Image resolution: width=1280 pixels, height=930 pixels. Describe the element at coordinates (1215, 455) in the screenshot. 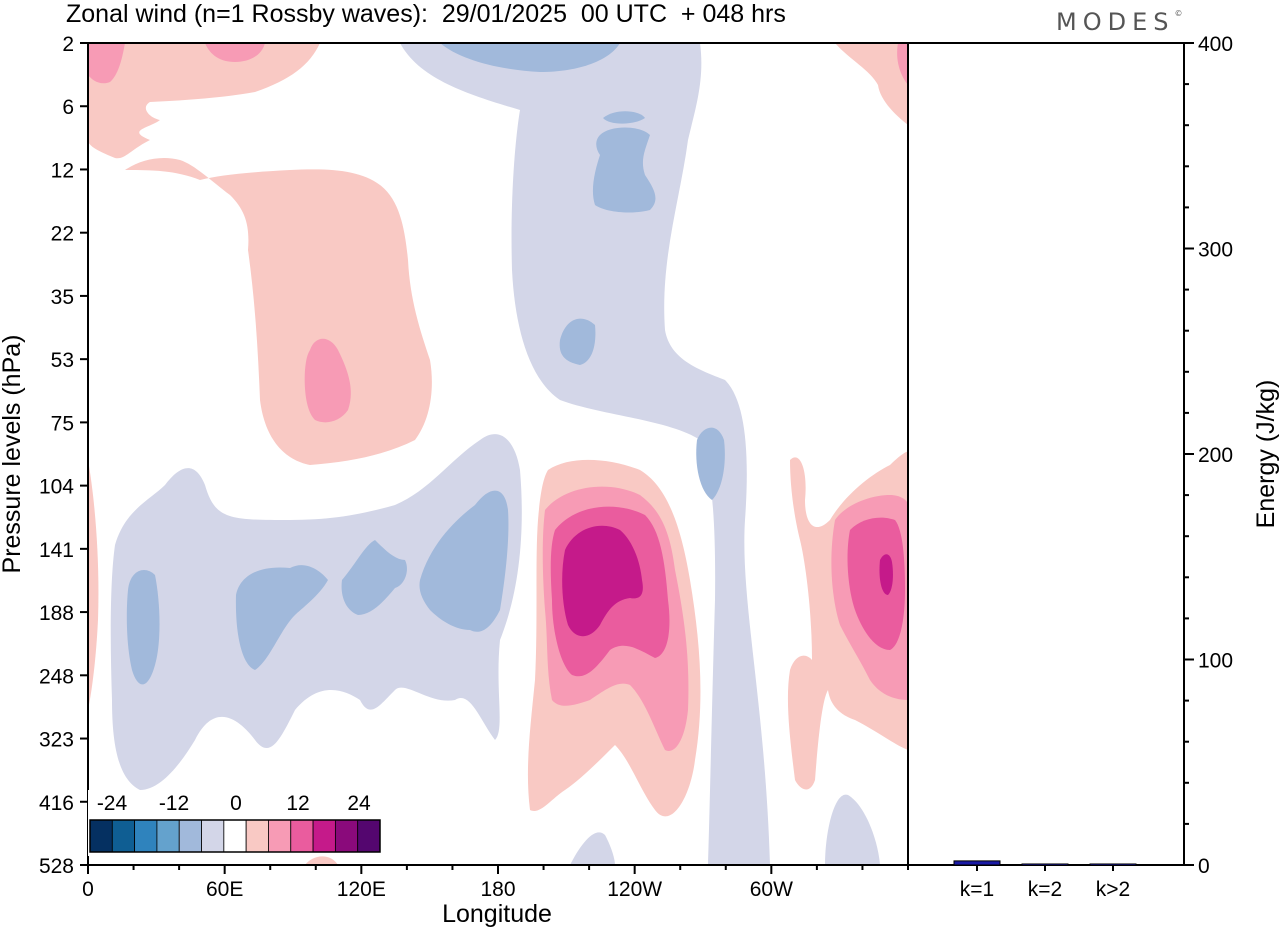

I see `energy-tick-label: 200` at that location.